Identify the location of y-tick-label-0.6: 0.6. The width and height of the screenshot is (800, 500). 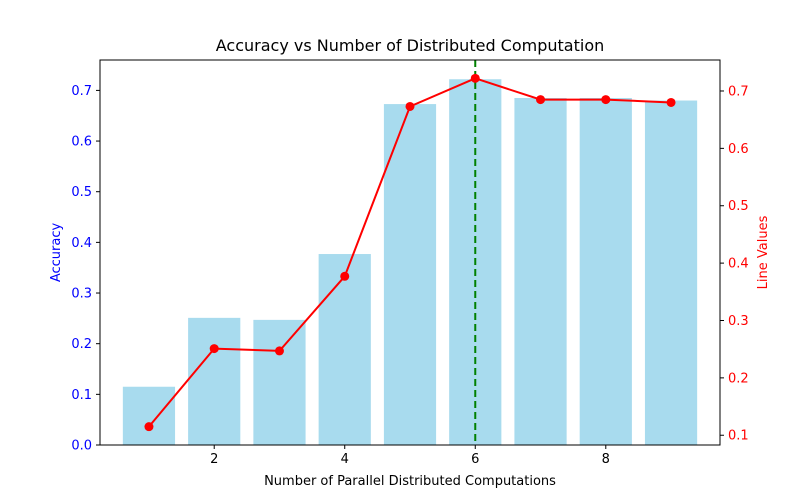
(81, 142).